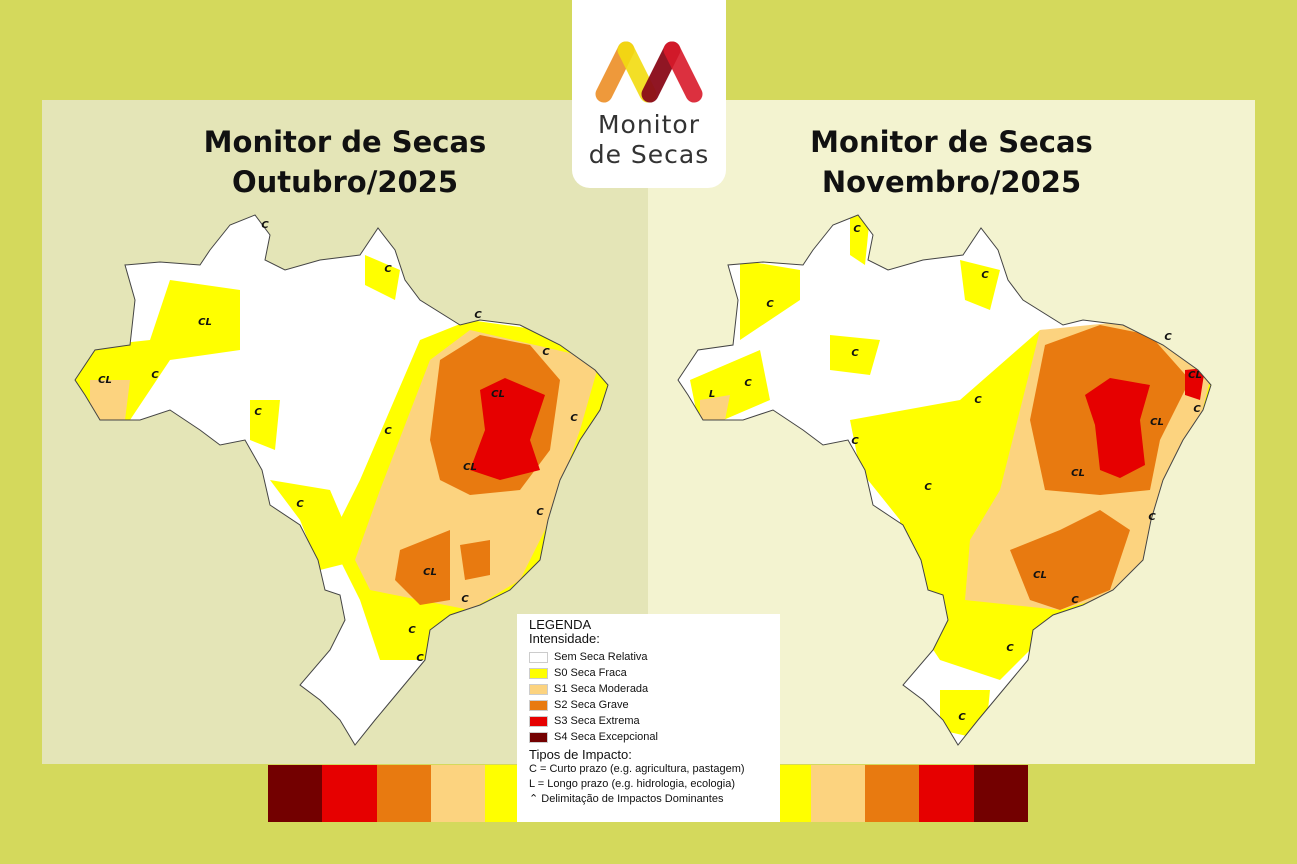 The image size is (1297, 864). I want to click on legend-intensity-heading: Intensidade:, so click(564, 638).